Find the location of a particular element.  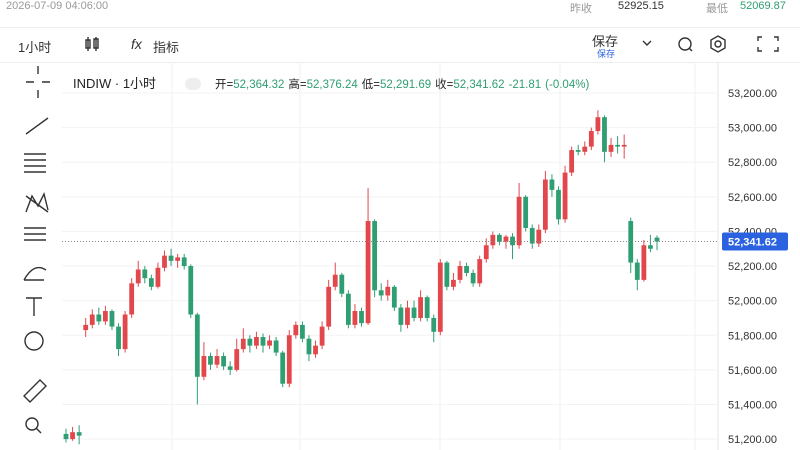

indicators-button: 指标 is located at coordinates (166, 47).